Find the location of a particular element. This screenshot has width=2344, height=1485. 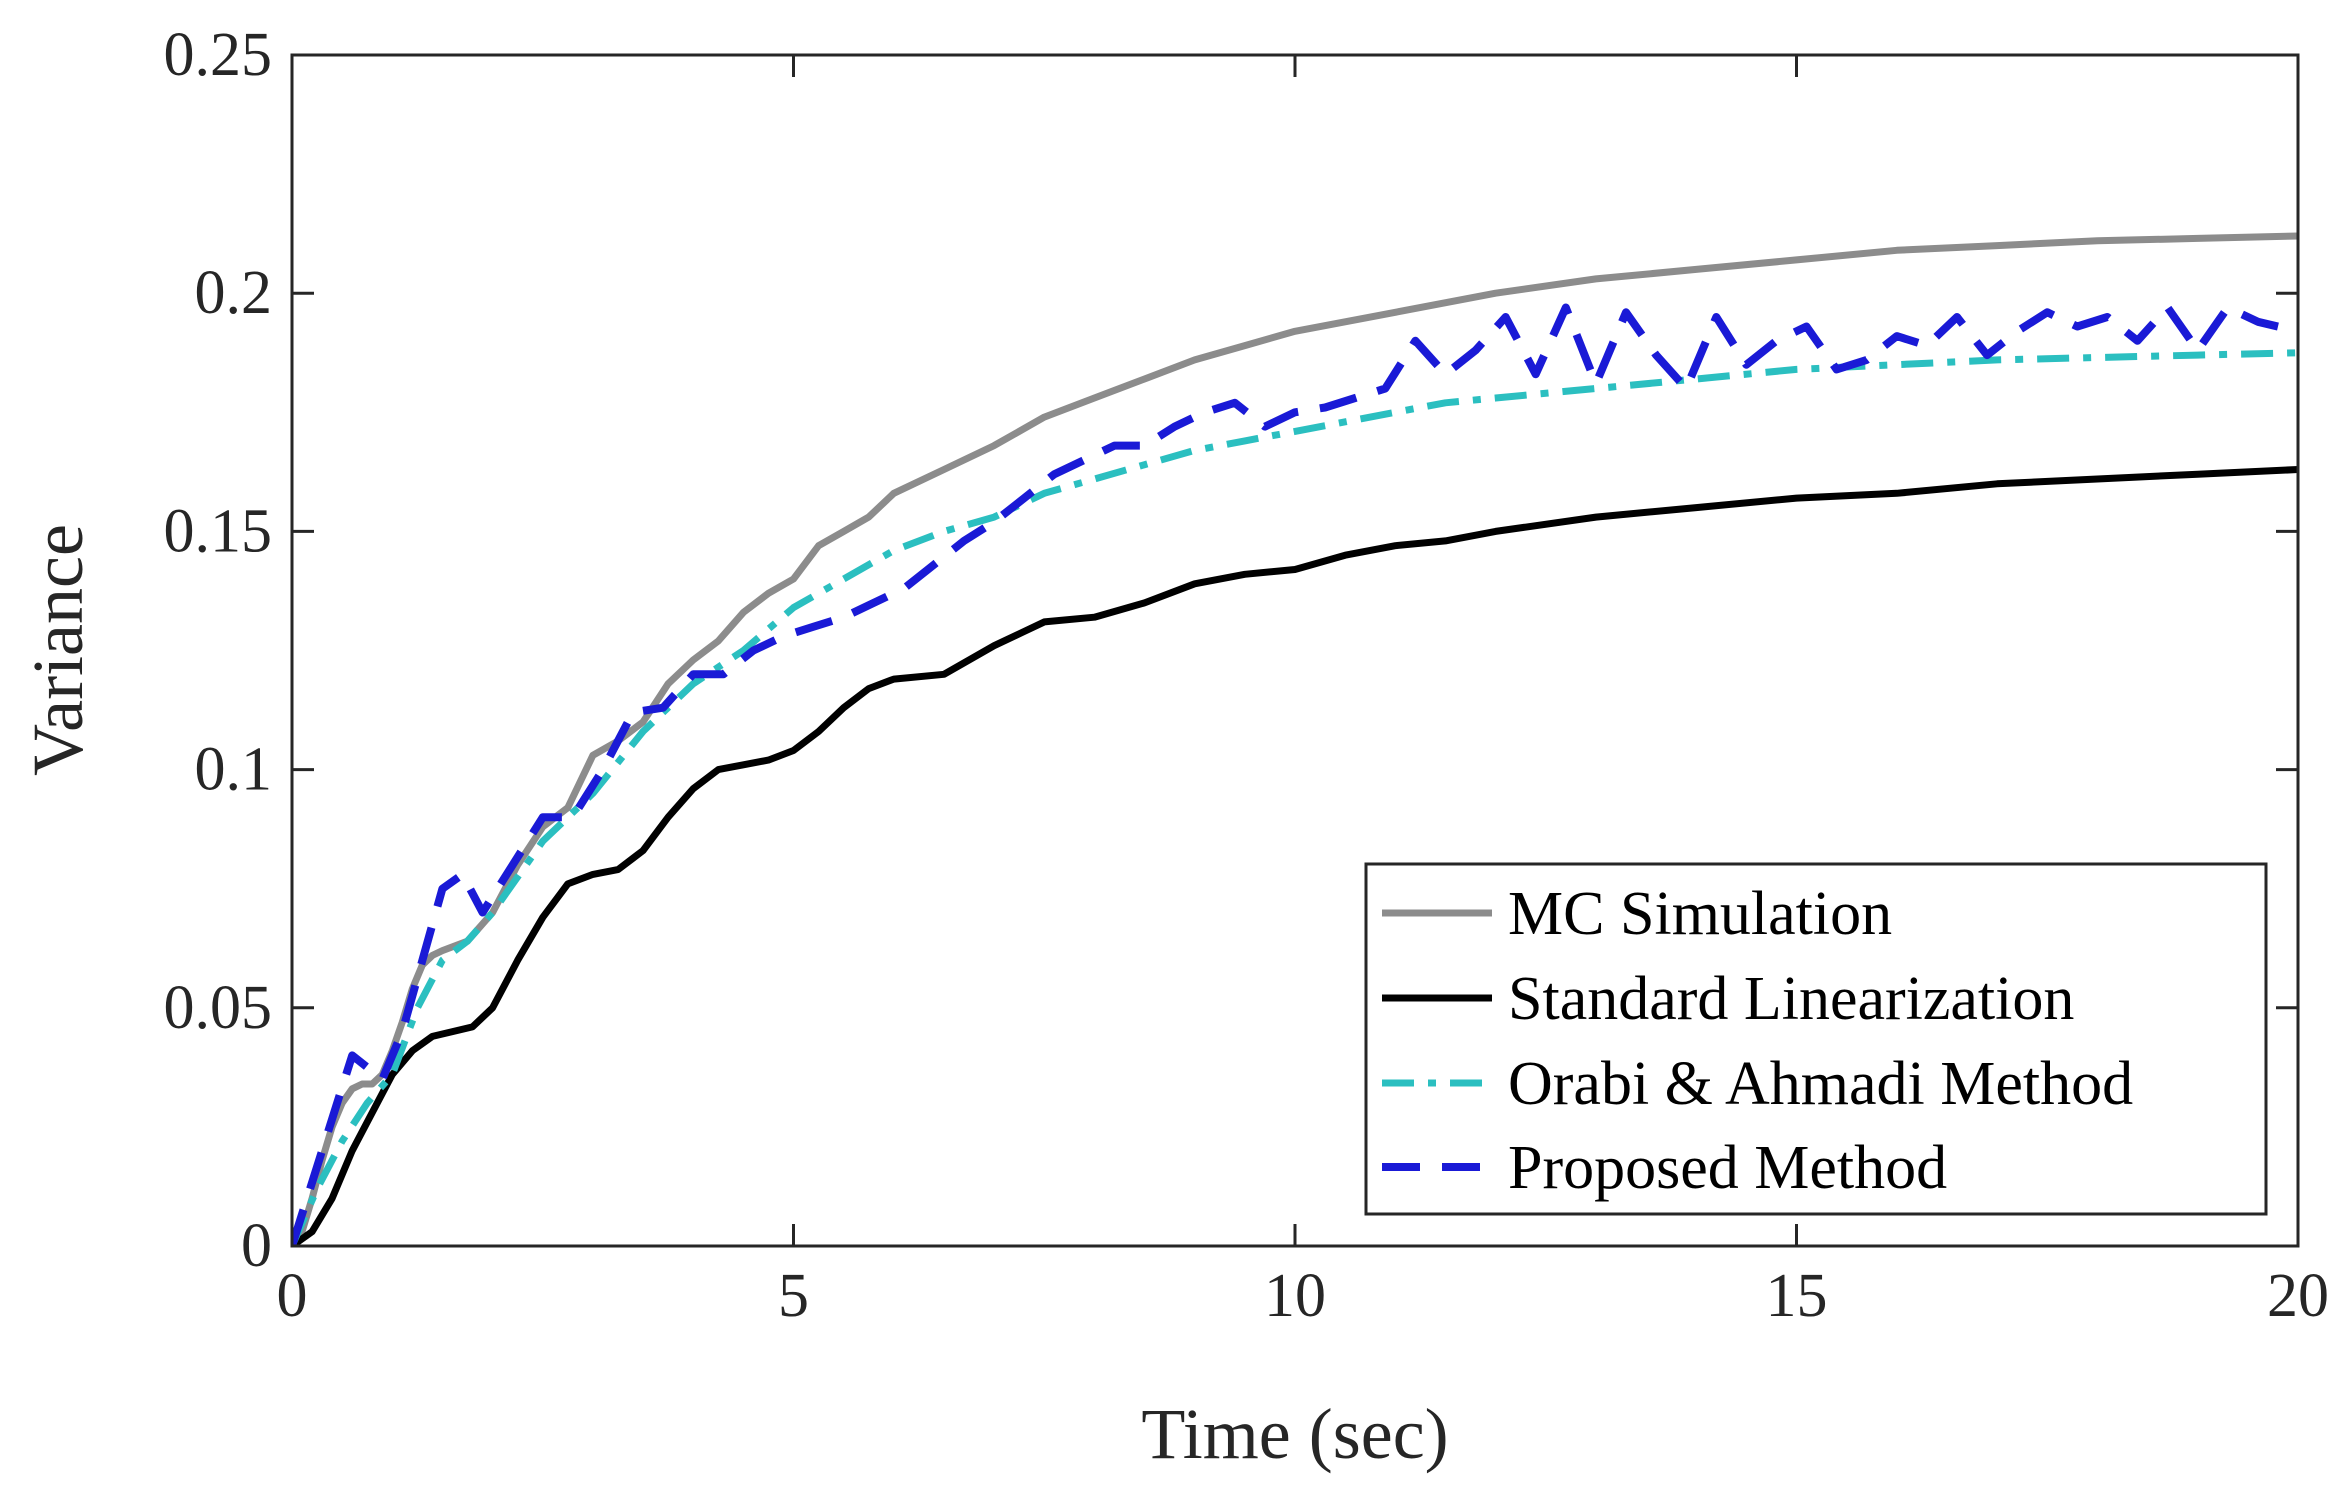

y-tick-label: 0.25 is located at coordinates (218, 55).